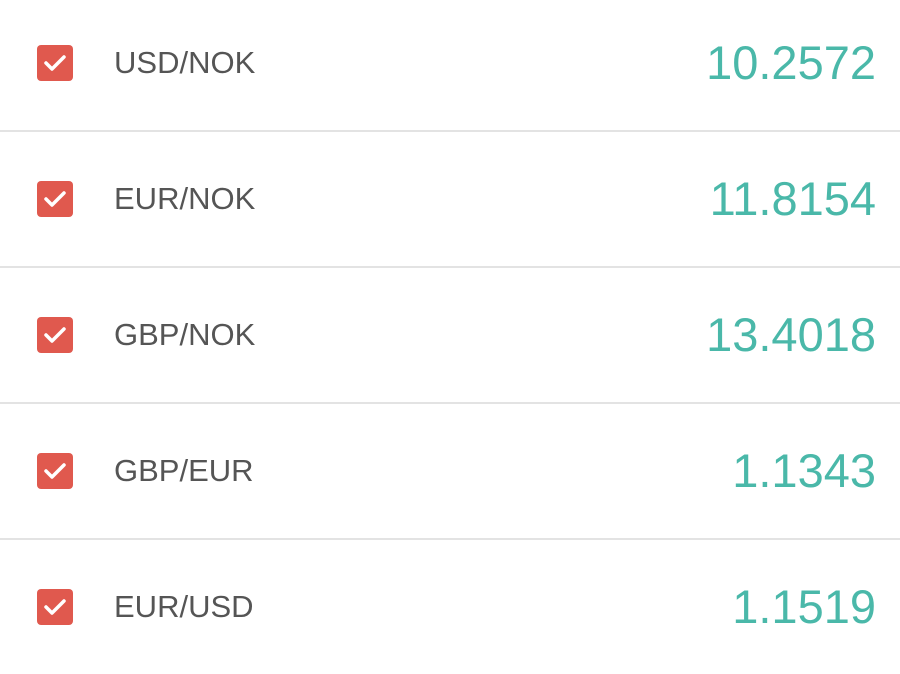 This screenshot has height=674, width=900. I want to click on pair-label: USD/NOK, so click(185, 62).